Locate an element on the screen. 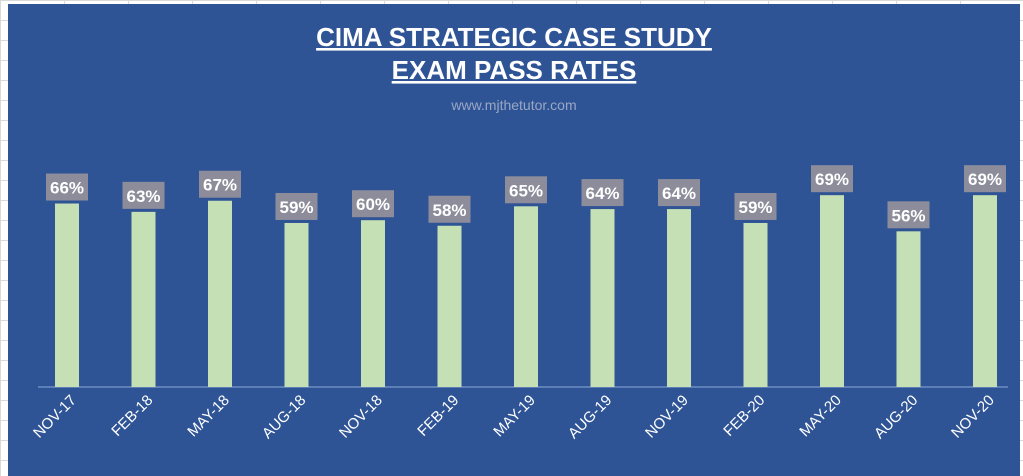 The width and height of the screenshot is (1023, 476). data-label: 60% is located at coordinates (373, 204).